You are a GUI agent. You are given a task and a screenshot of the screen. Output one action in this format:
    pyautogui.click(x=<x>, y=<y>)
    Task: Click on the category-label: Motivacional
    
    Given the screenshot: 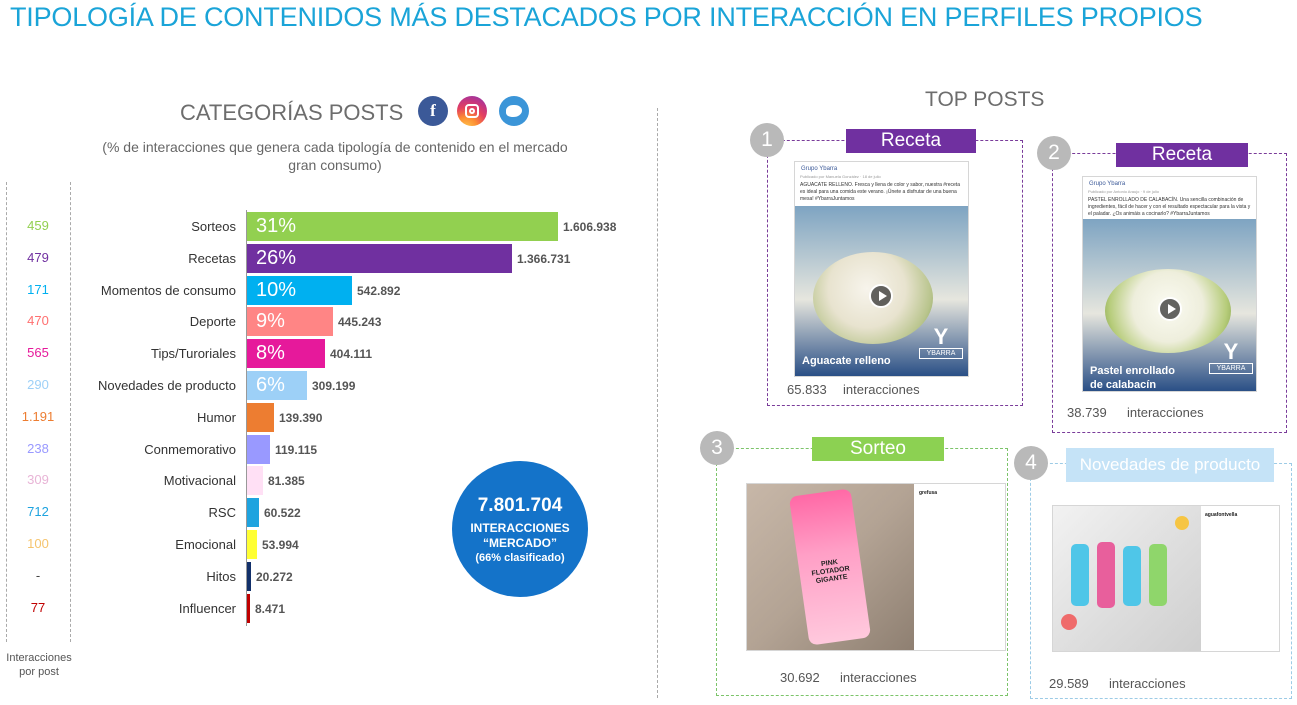 What is the action you would take?
    pyautogui.click(x=199, y=481)
    